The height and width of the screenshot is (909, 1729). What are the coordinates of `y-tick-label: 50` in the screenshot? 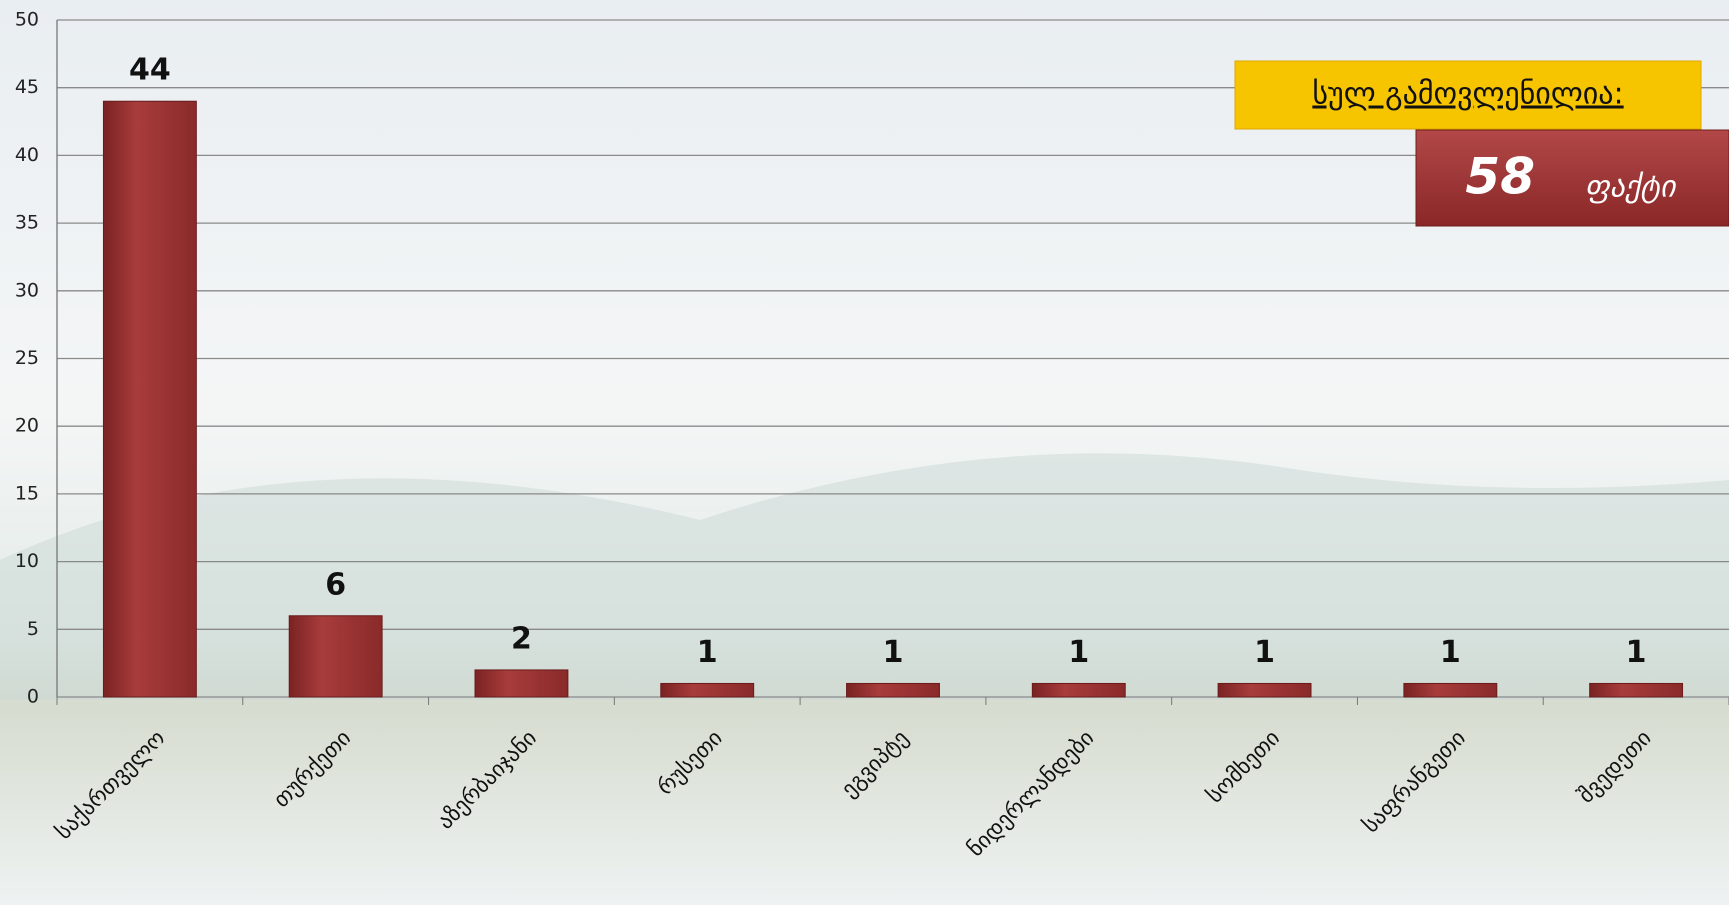 It's located at (27, 20).